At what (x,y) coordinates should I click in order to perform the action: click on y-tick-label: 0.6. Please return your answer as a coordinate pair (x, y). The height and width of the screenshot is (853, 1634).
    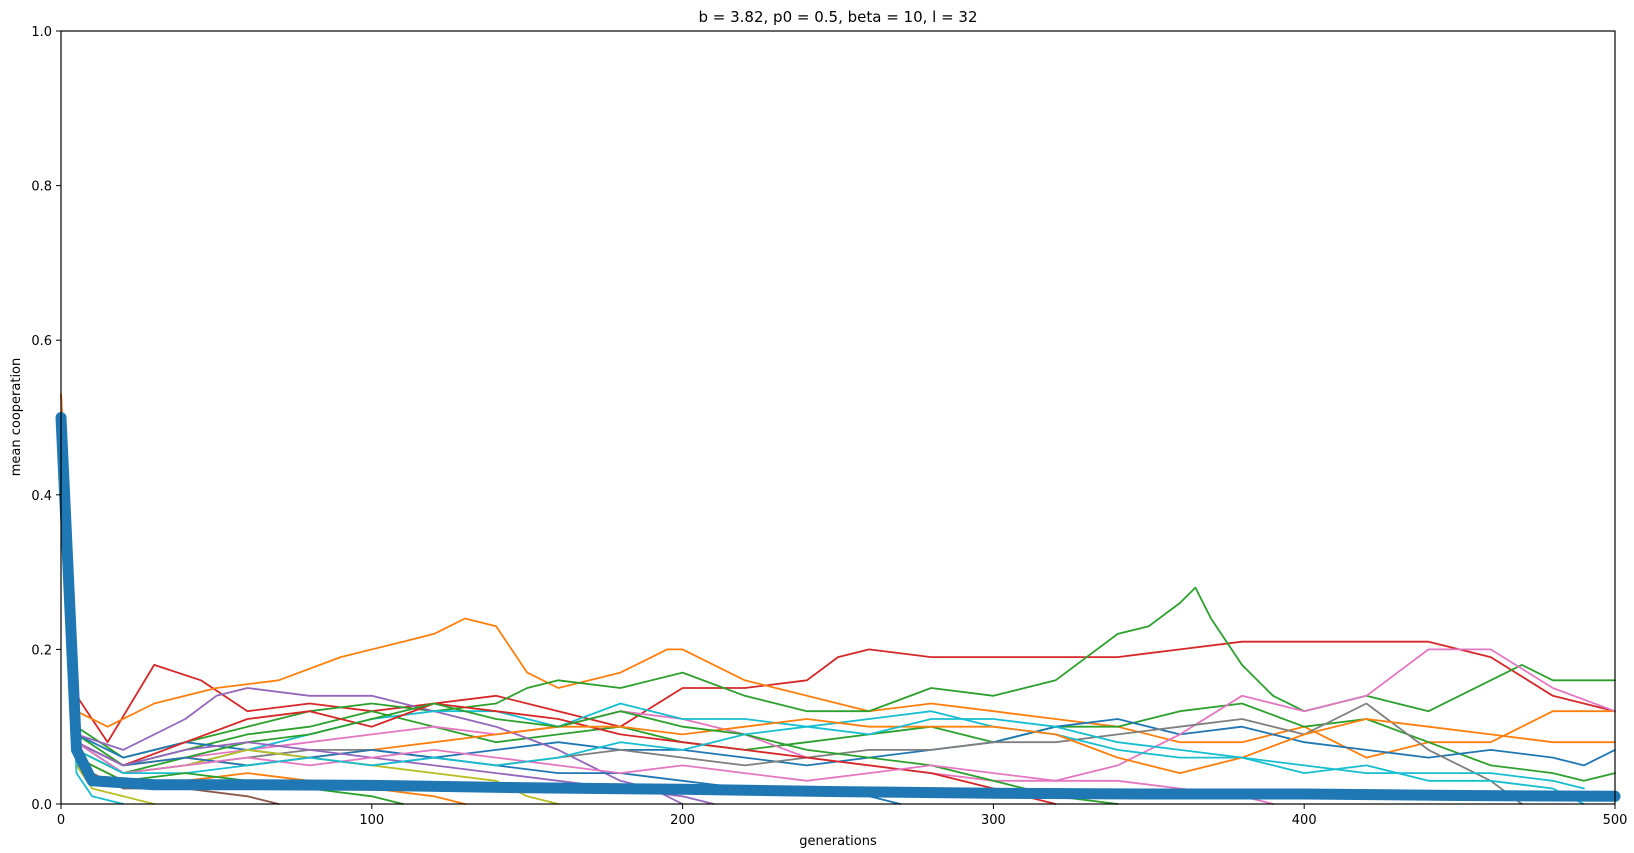
    Looking at the image, I should click on (41, 341).